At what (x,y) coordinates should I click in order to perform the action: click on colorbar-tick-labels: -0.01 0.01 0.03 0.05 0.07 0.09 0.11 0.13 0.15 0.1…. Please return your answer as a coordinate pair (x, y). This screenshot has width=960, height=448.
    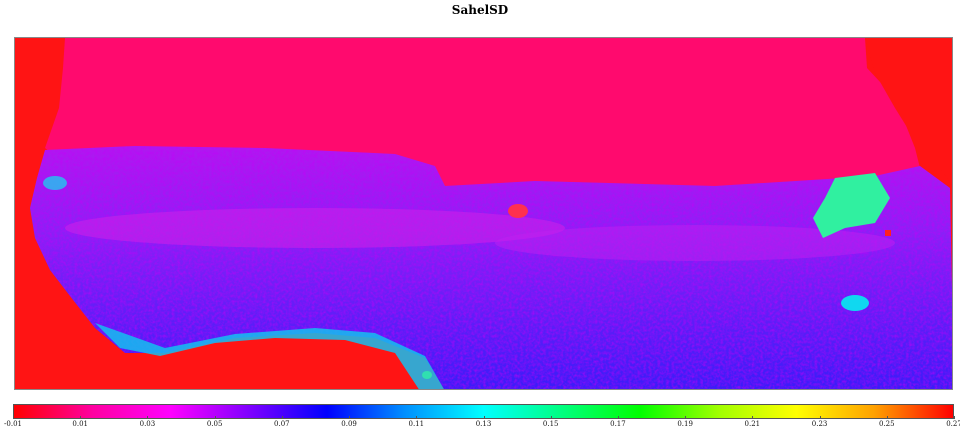
    Looking at the image, I should click on (480, 428).